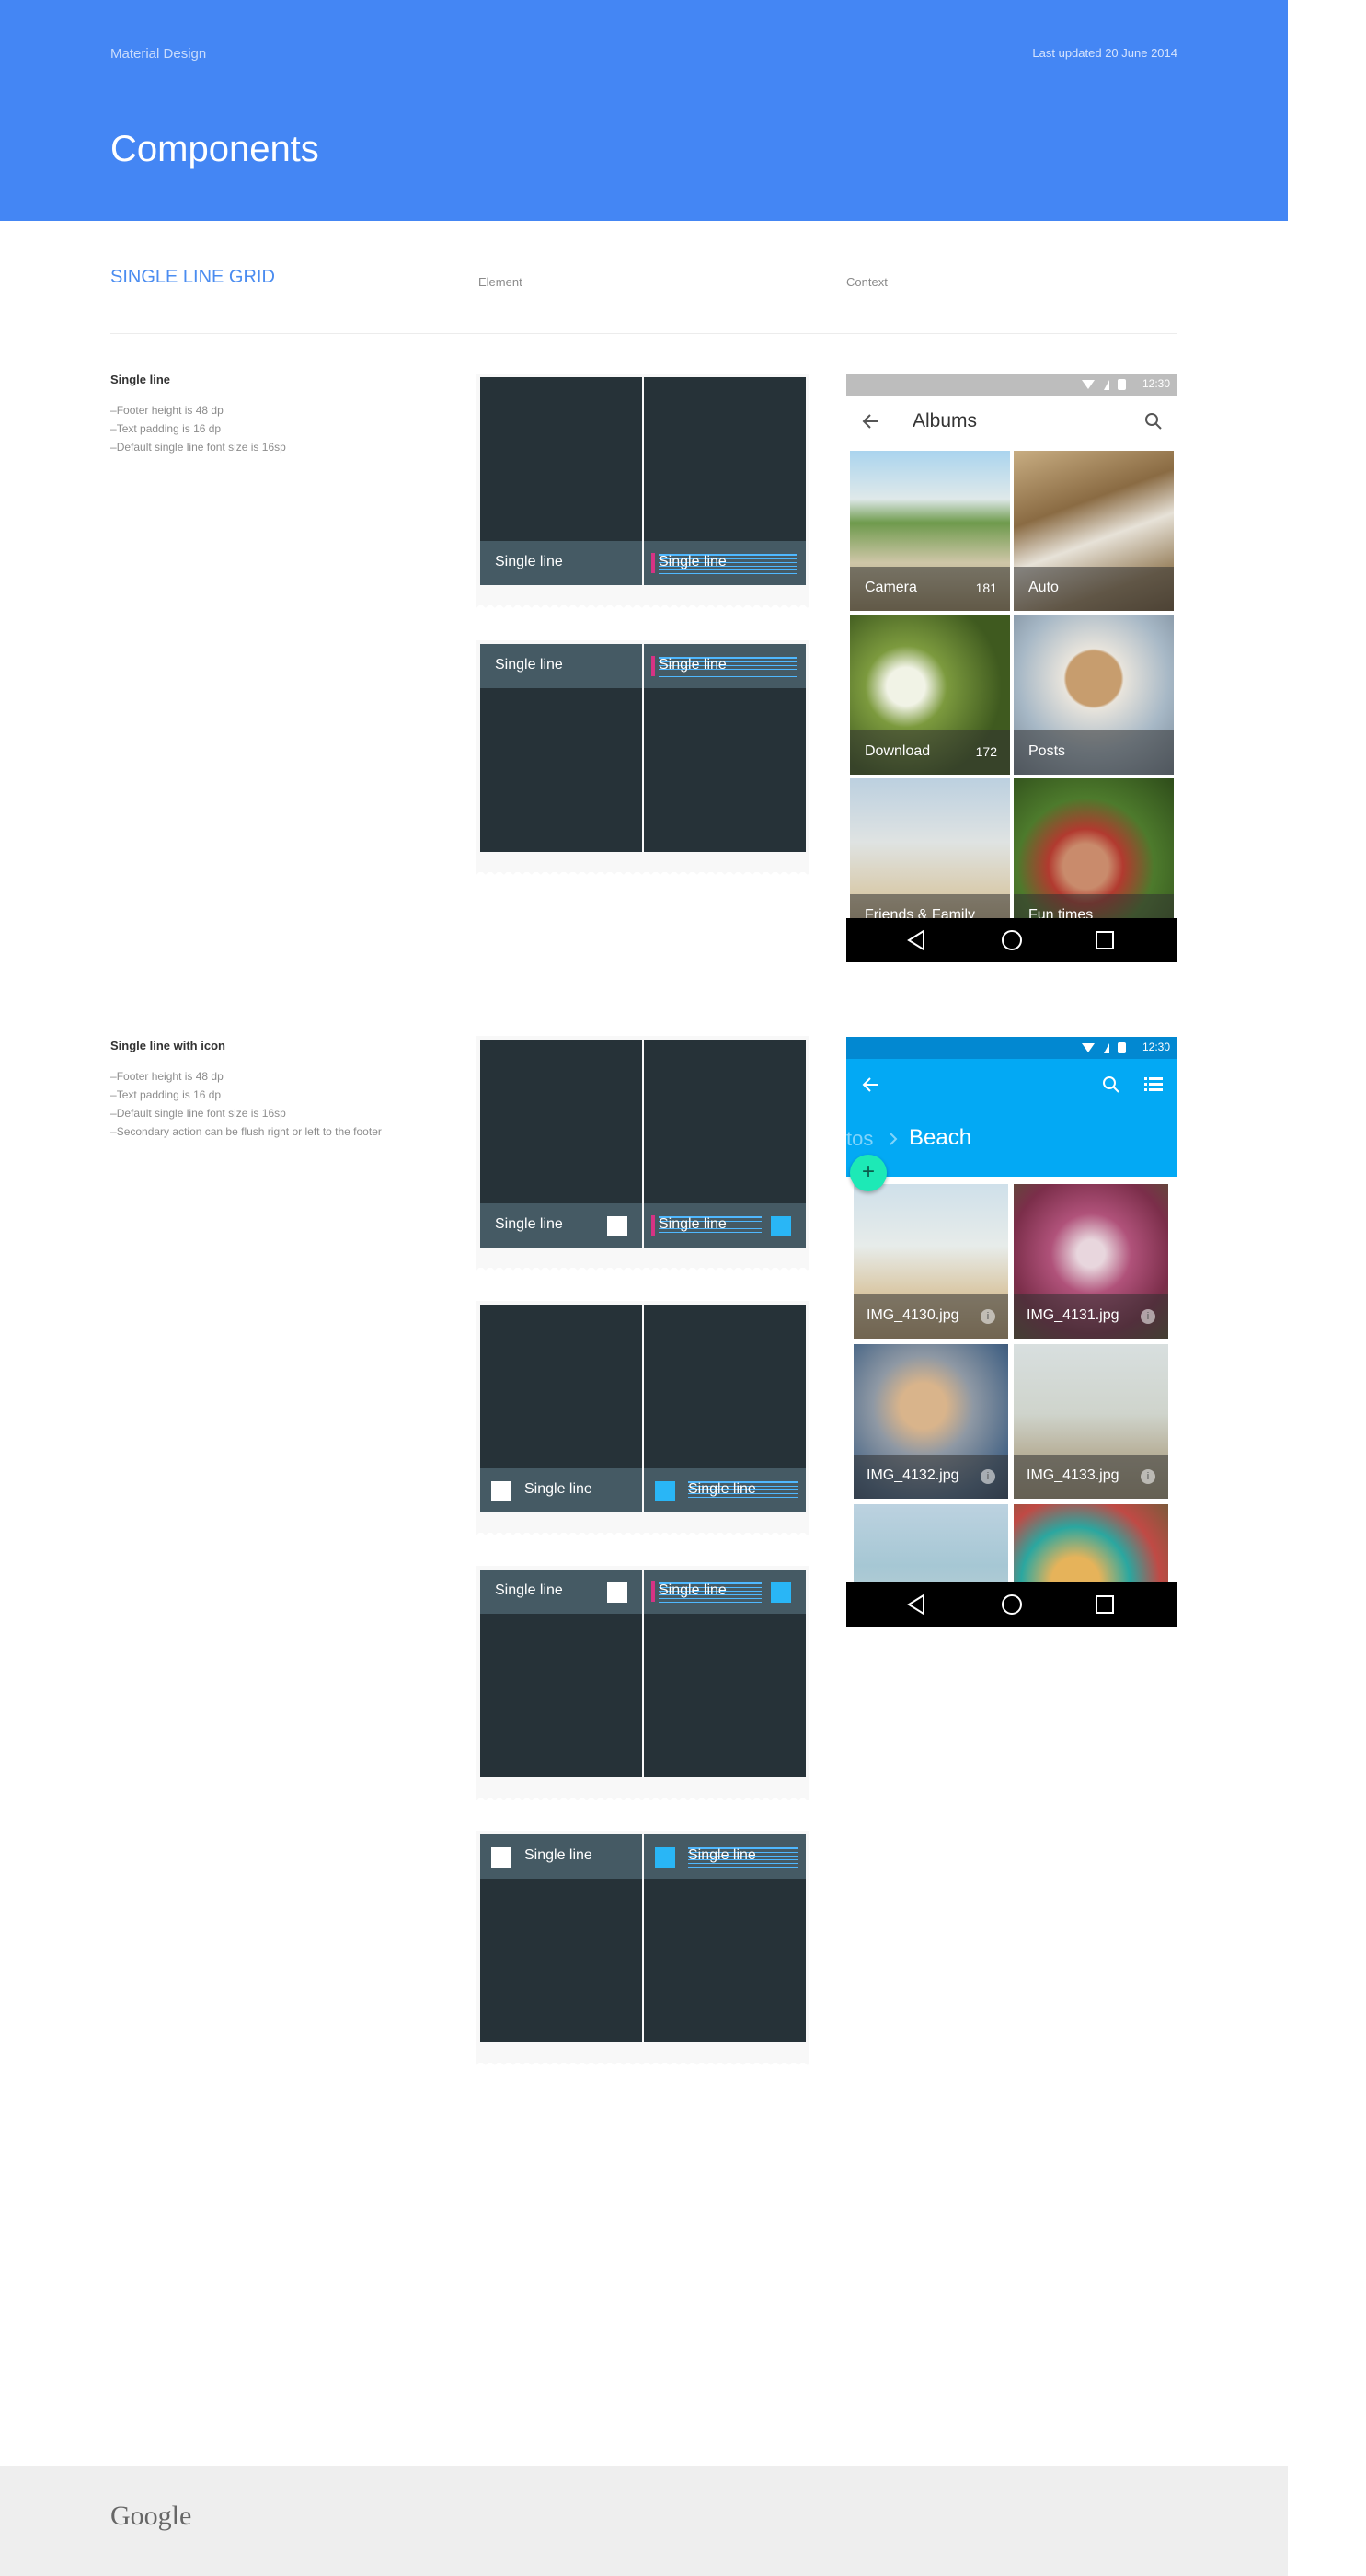  I want to click on photo-tile: IMG_4131.jpg i, so click(1091, 1261).